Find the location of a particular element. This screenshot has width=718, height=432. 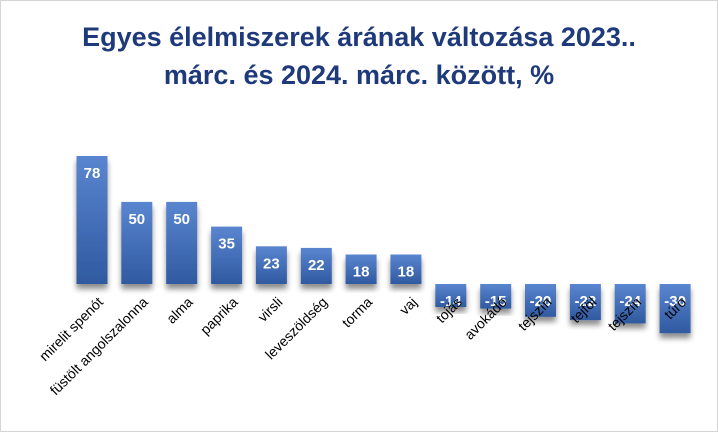

bar-value-label: -15 is located at coordinates (496, 301).